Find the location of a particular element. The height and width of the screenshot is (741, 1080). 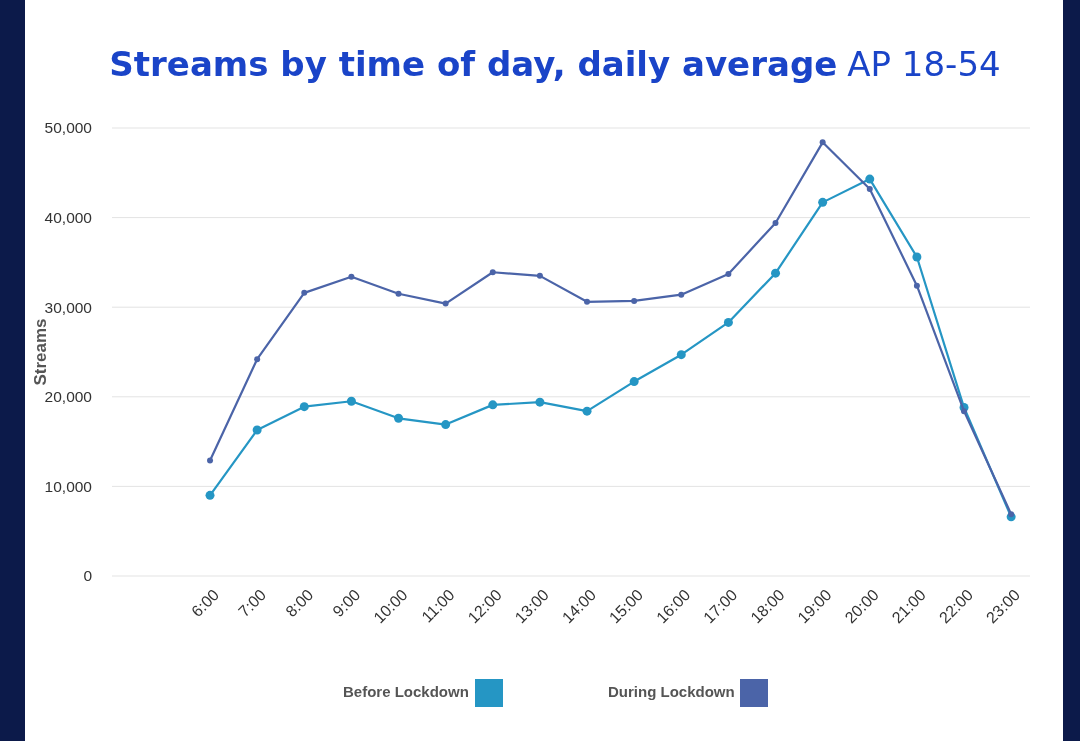

legend-label: During Lockdown is located at coordinates (671, 692).